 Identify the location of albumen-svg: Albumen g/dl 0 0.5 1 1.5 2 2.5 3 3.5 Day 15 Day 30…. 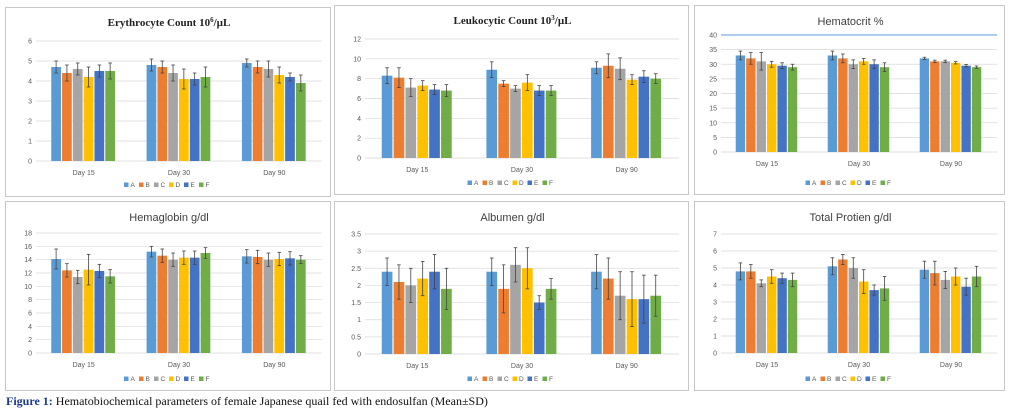
(515, 297).